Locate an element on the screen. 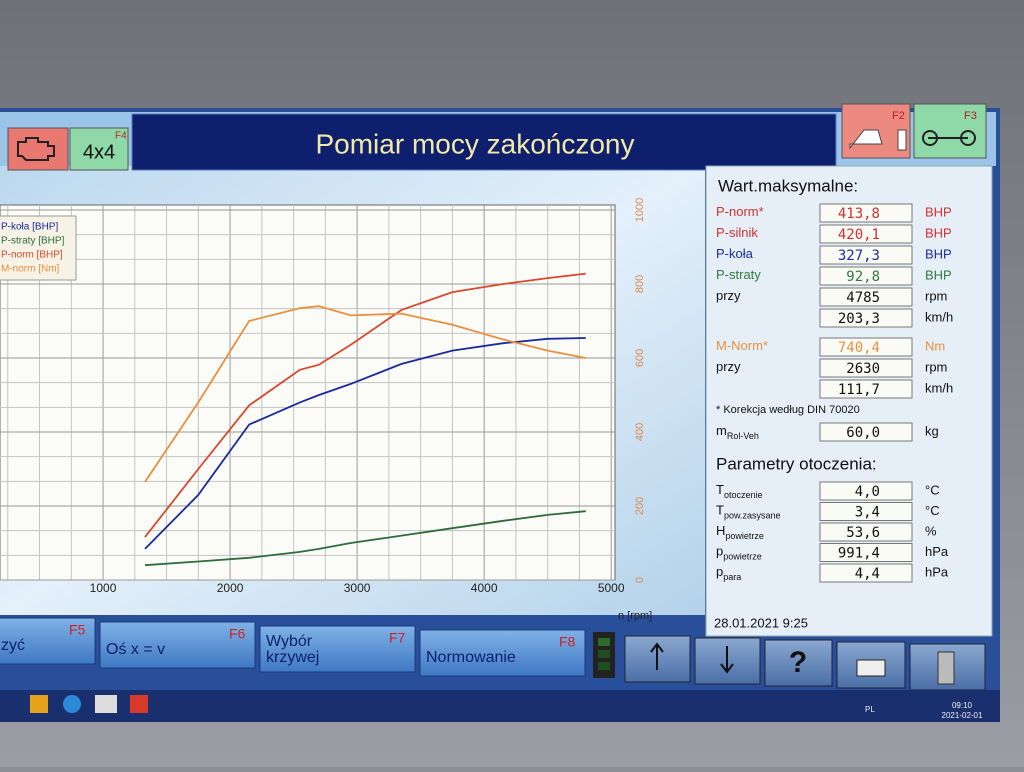 This screenshot has height=772, width=1024. row-label: Hpowietrze is located at coordinates (740, 532).